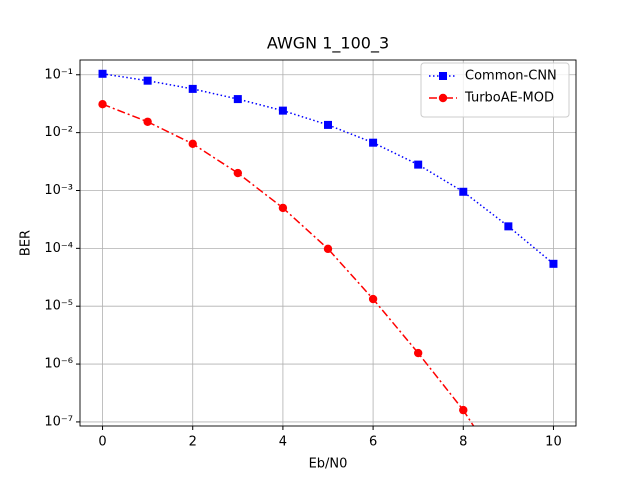  Describe the element at coordinates (511, 76) in the screenshot. I see `legend-label: Common-CNN` at that location.